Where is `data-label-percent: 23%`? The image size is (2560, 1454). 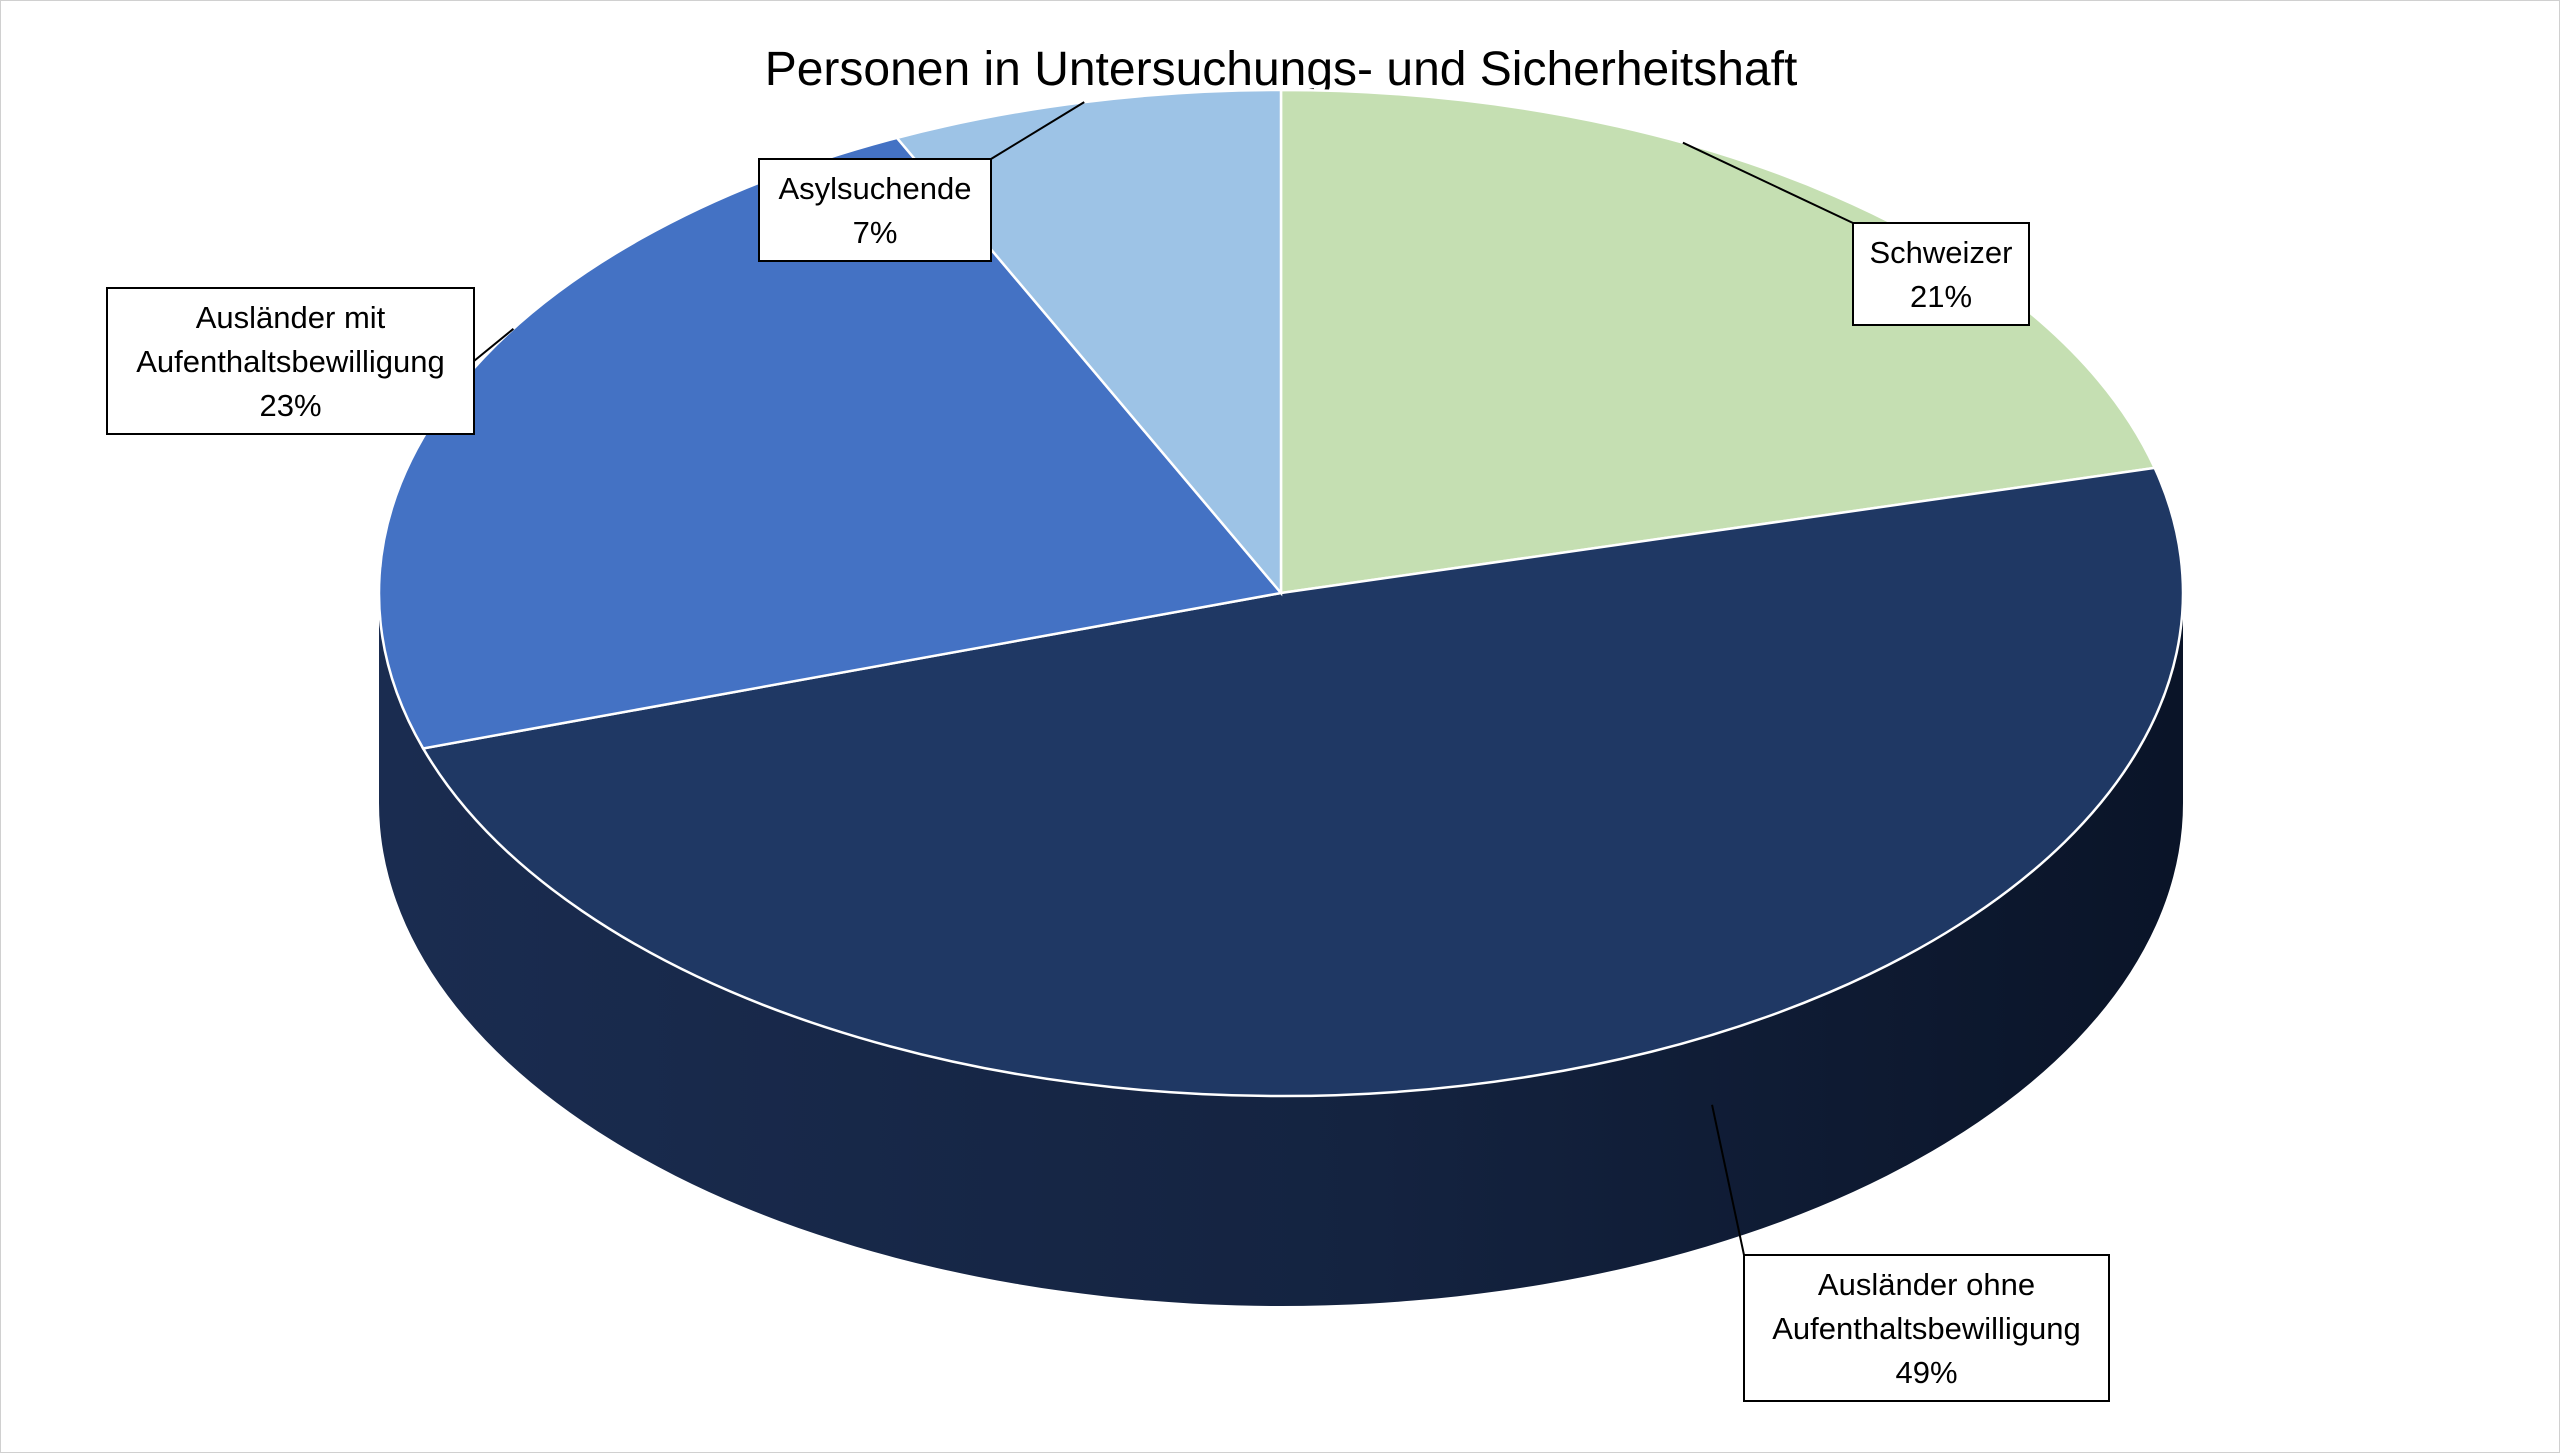
data-label-percent: 23% is located at coordinates (290, 405).